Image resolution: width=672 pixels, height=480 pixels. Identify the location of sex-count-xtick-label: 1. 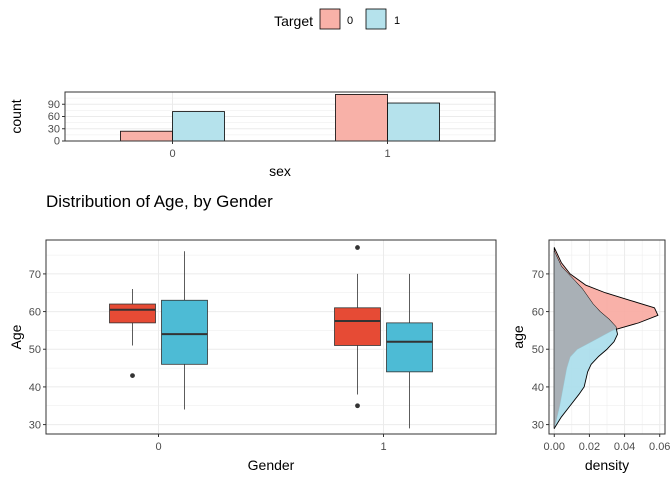
(387, 154).